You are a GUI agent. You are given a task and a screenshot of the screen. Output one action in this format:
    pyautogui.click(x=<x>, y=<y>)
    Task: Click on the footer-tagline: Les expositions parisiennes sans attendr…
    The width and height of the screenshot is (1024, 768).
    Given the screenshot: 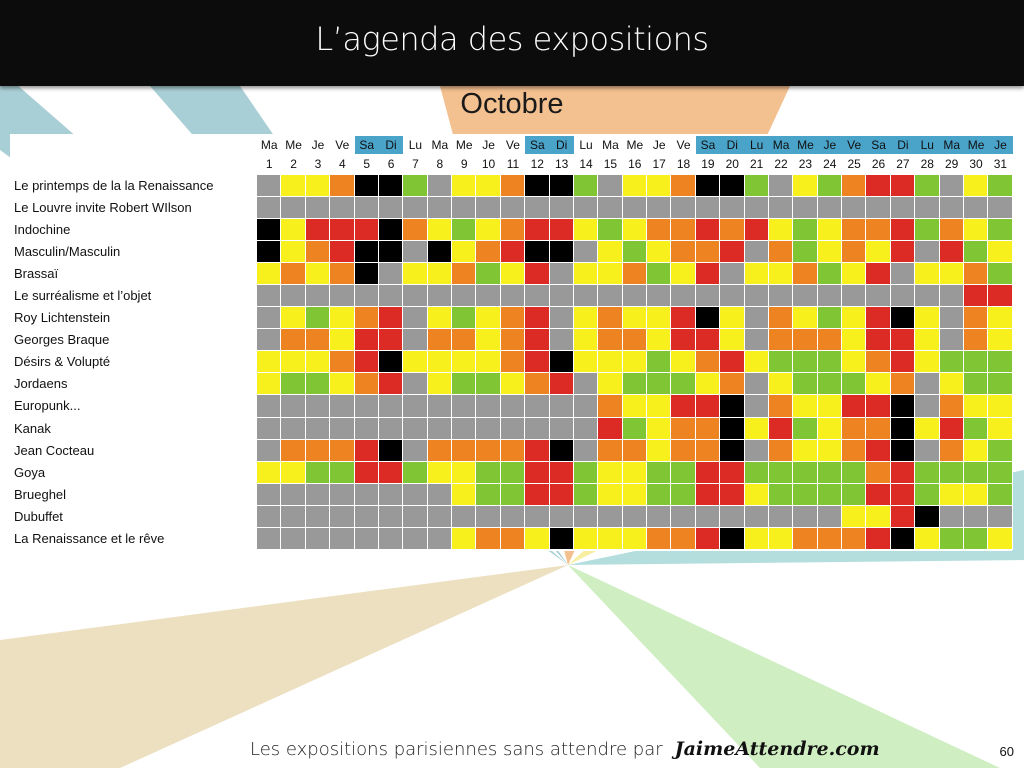 What is the action you would take?
    pyautogui.click(x=456, y=749)
    